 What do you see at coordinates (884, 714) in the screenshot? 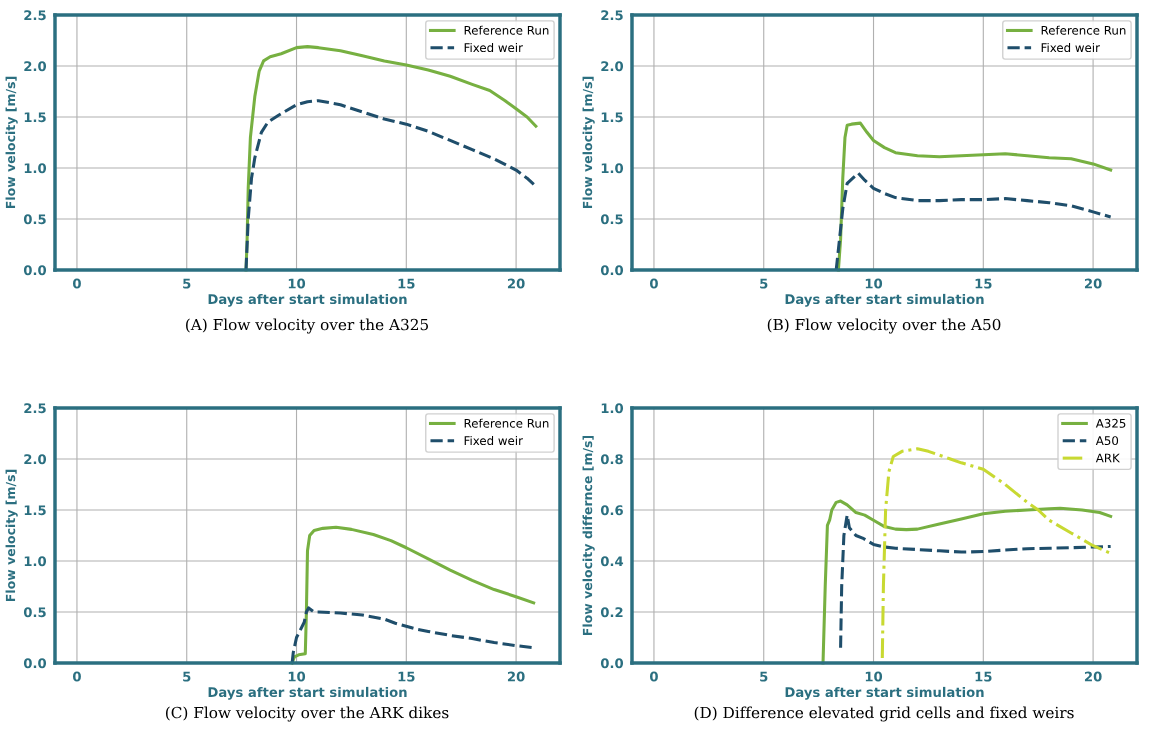
I see `text: (D) Difference elevated grid cells and fixed weirs` at bounding box center [884, 714].